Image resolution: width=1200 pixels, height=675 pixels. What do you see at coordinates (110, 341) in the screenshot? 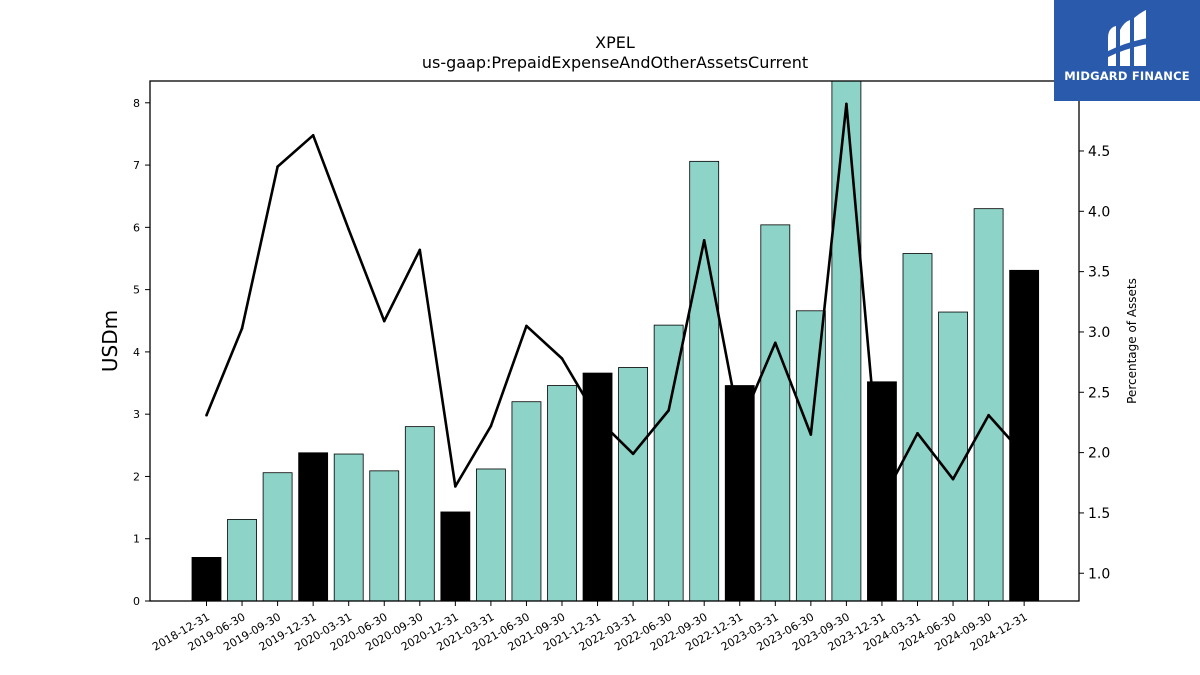
I see `y-axis-label: USDm` at bounding box center [110, 341].